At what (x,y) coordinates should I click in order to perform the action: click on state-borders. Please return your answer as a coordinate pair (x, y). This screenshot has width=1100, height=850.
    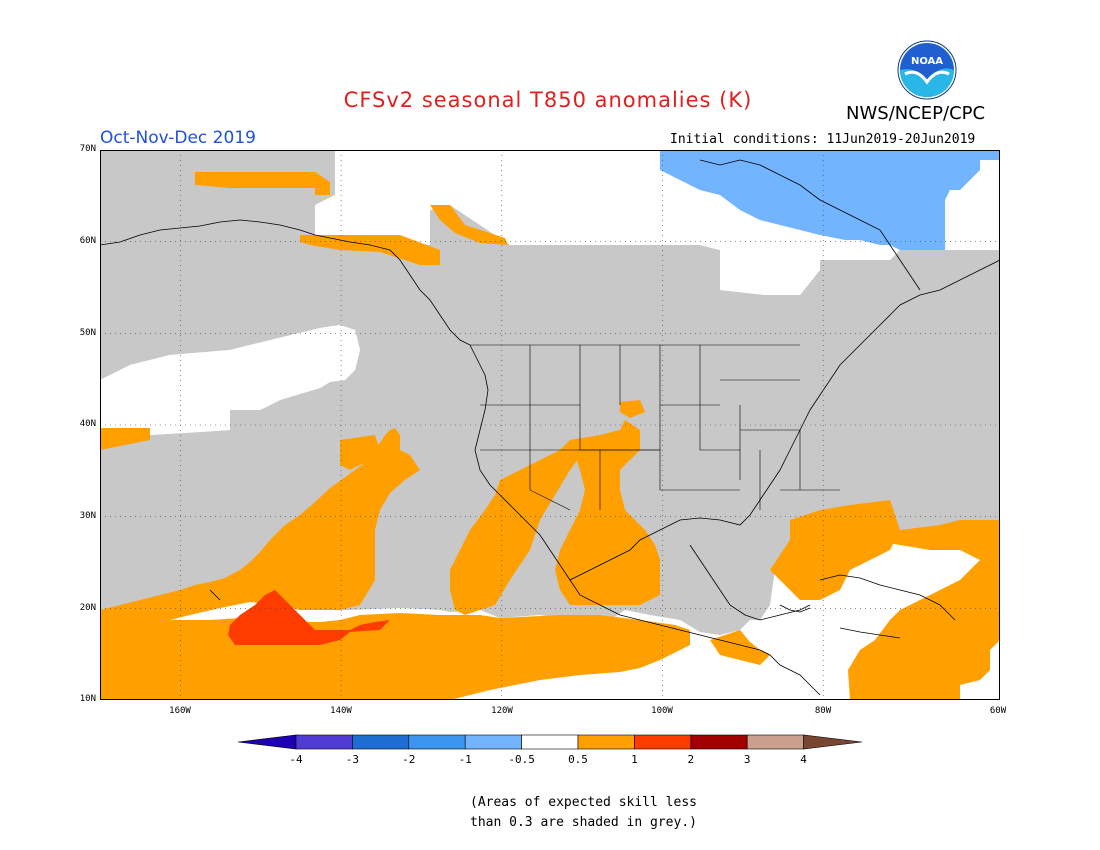
    Looking at the image, I should click on (655, 427).